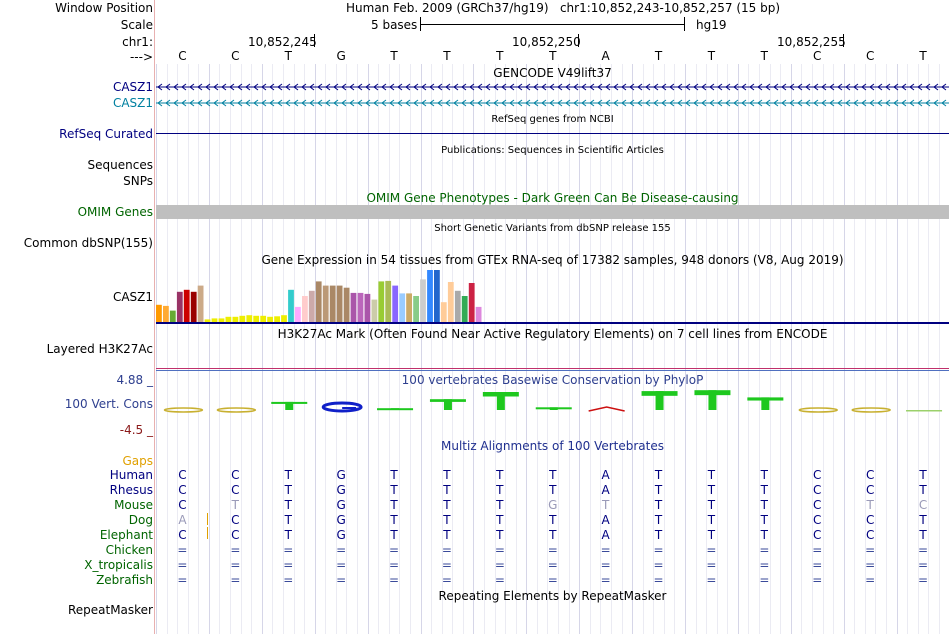  What do you see at coordinates (132, 297) in the screenshot?
I see `gtex-label: CASZ1` at bounding box center [132, 297].